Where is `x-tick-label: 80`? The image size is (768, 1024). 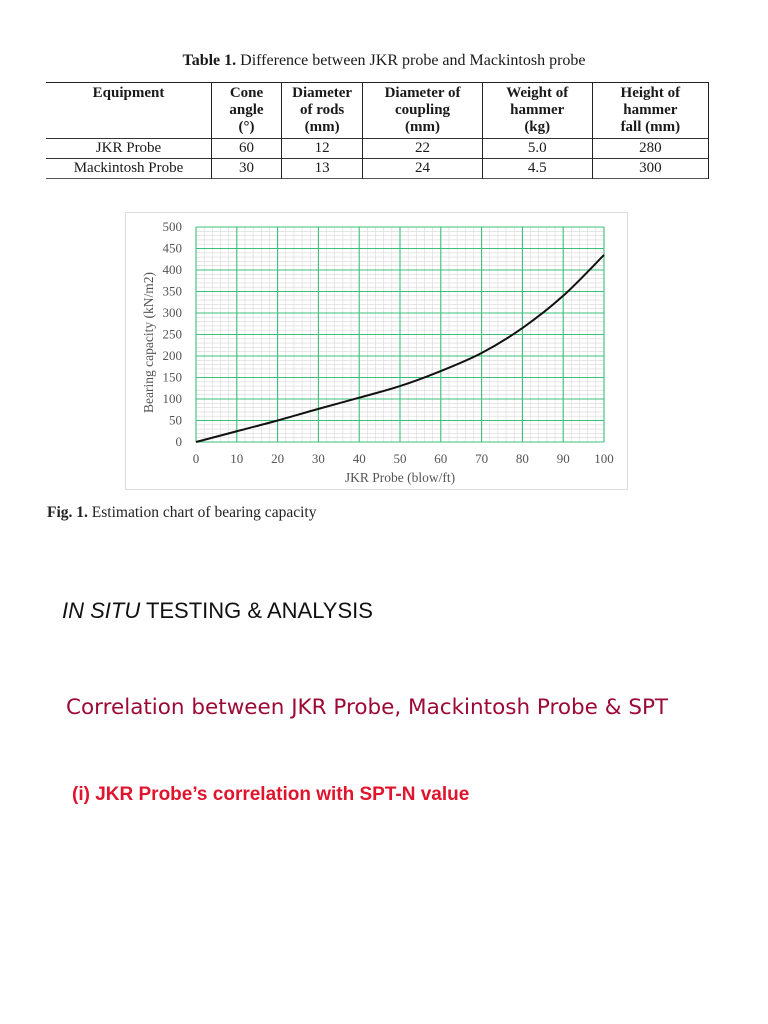 x-tick-label: 80 is located at coordinates (522, 458).